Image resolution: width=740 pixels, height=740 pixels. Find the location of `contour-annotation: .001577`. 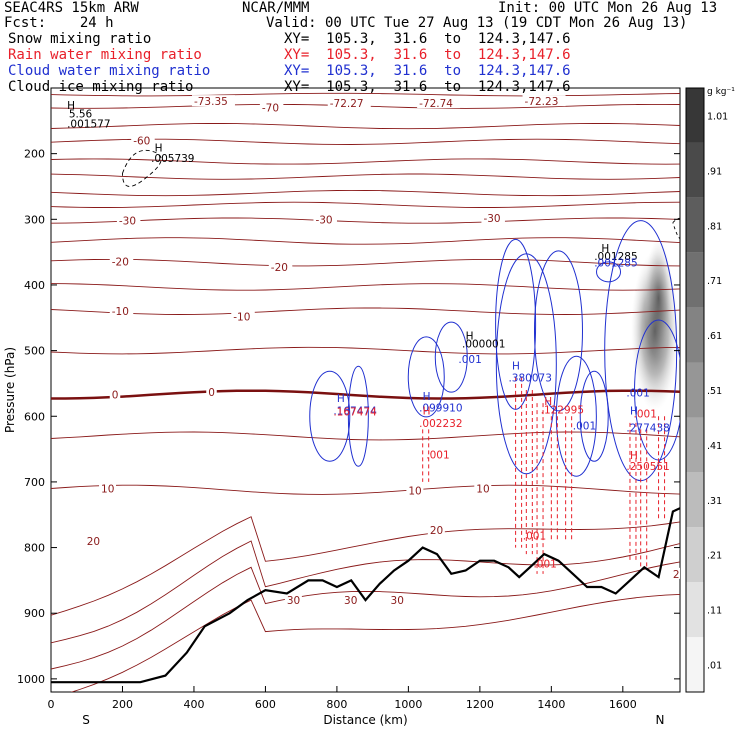

contour-annotation: .001577 is located at coordinates (88, 124).